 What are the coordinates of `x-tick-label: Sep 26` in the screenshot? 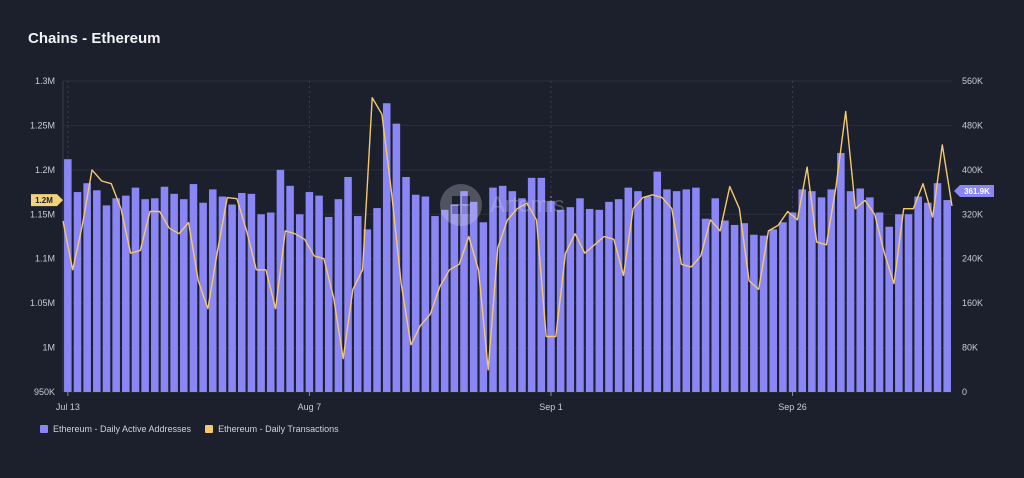 It's located at (792, 407).